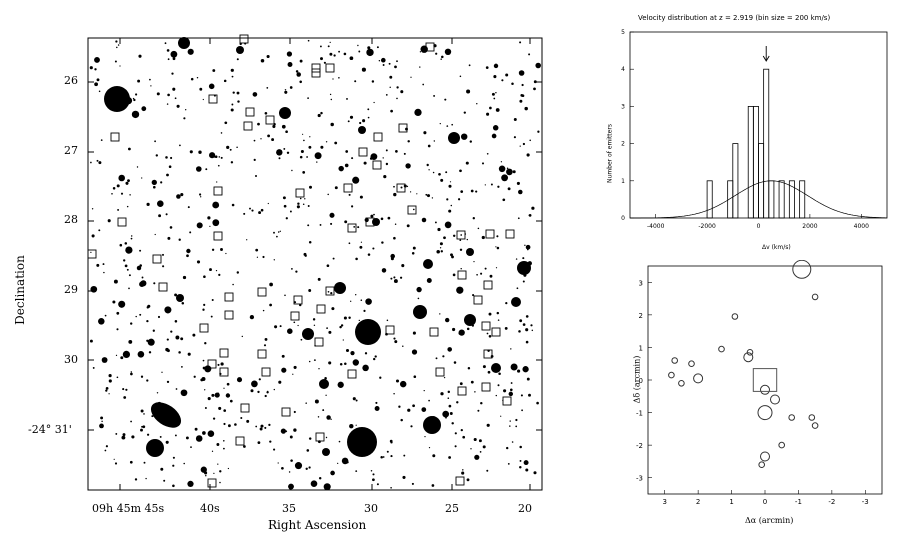  Describe the element at coordinates (639, 446) in the screenshot. I see `sky-y-tick-label: -2` at that location.